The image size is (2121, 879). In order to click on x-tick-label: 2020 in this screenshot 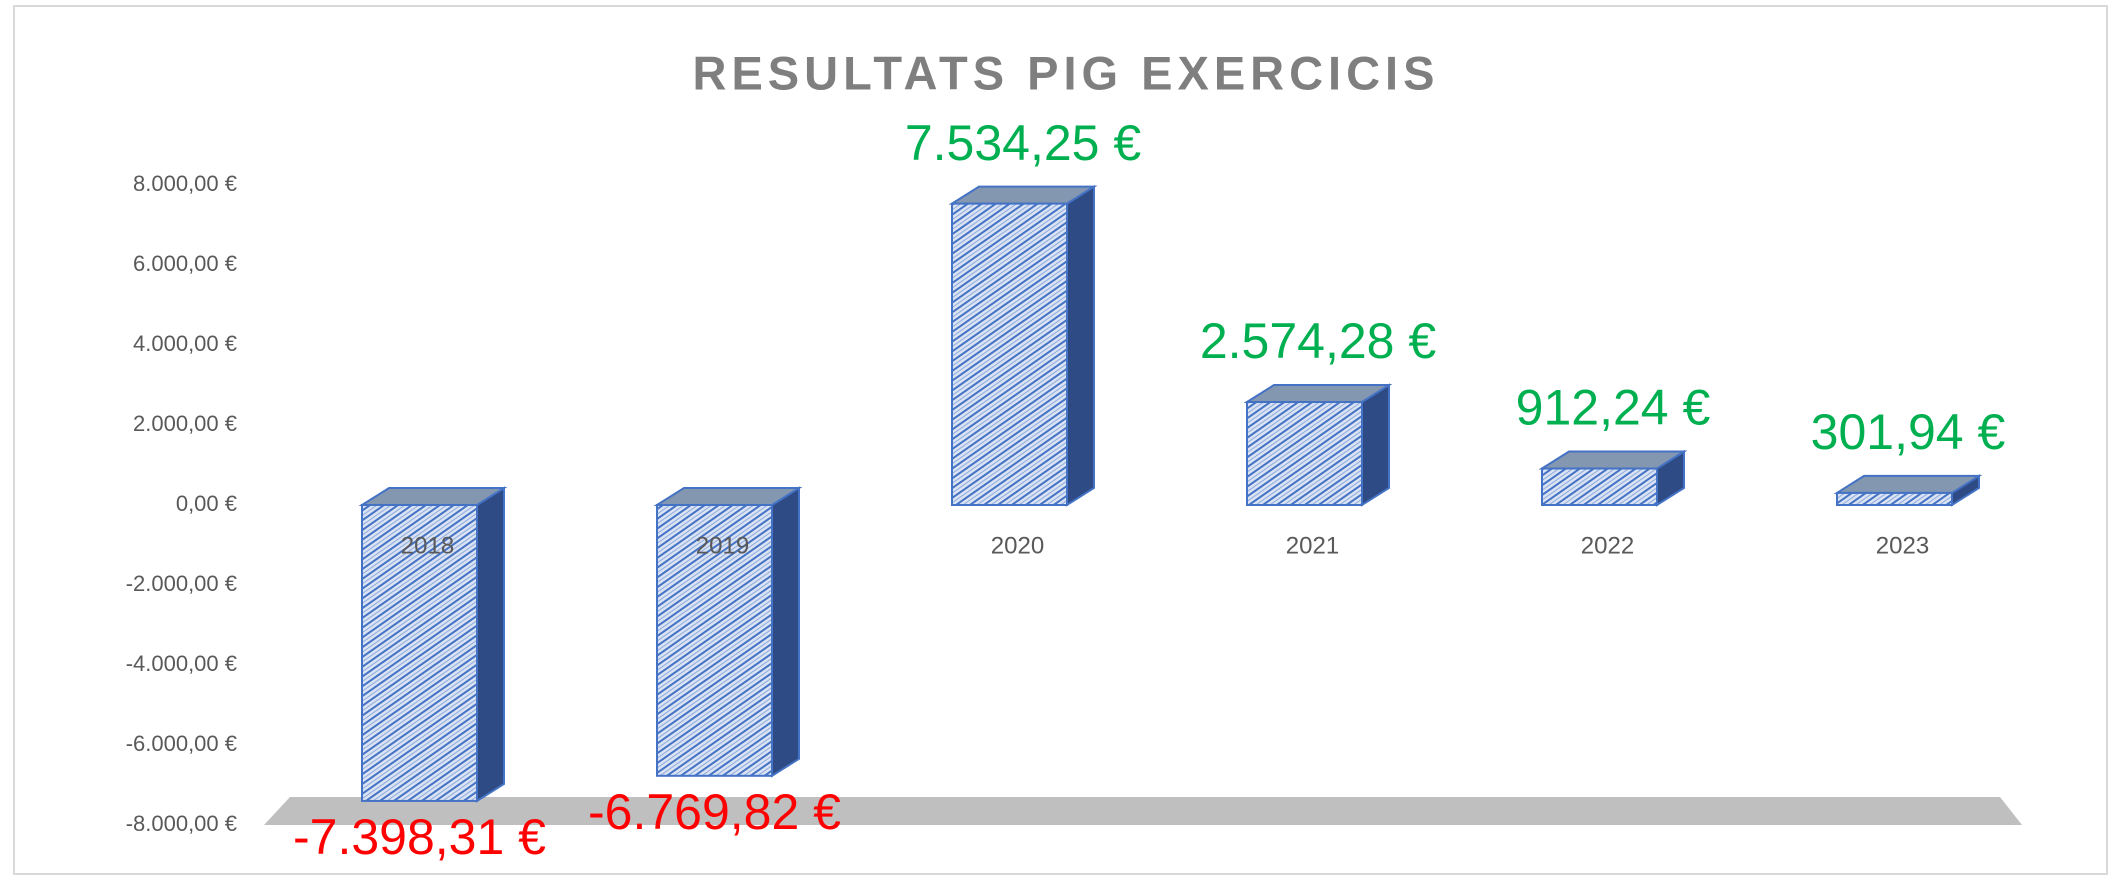, I will do `click(1017, 545)`.